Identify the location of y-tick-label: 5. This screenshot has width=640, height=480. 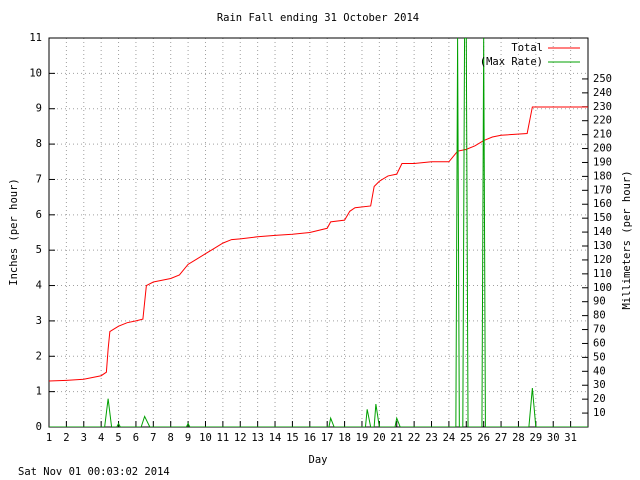
(39, 250).